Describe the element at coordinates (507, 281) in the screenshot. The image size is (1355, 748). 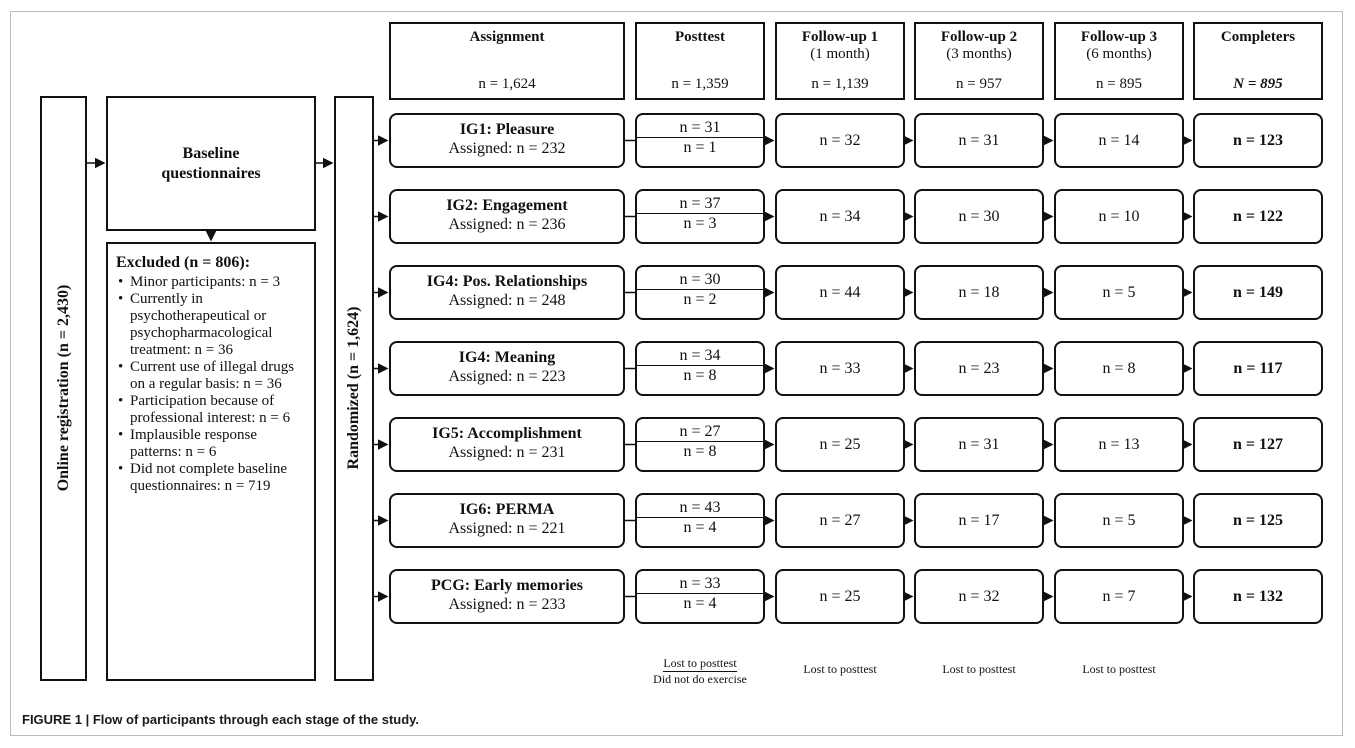
I see `arm-name: IG4: Pos. Relationships` at that location.